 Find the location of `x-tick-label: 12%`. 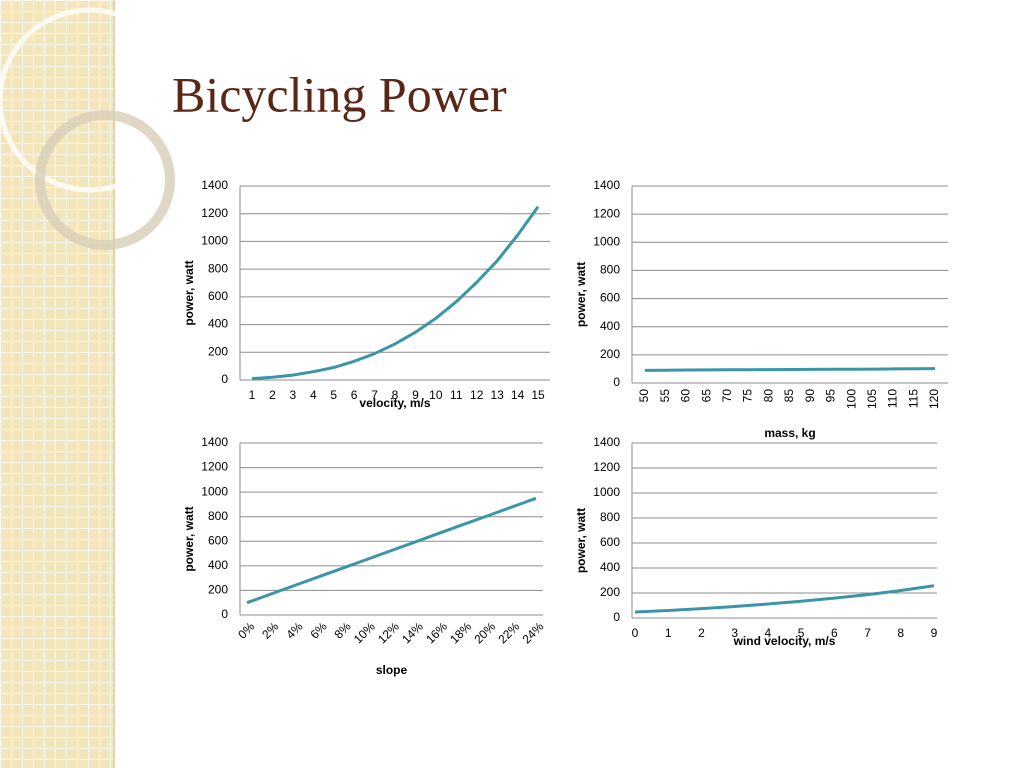

x-tick-label: 12% is located at coordinates (388, 632).